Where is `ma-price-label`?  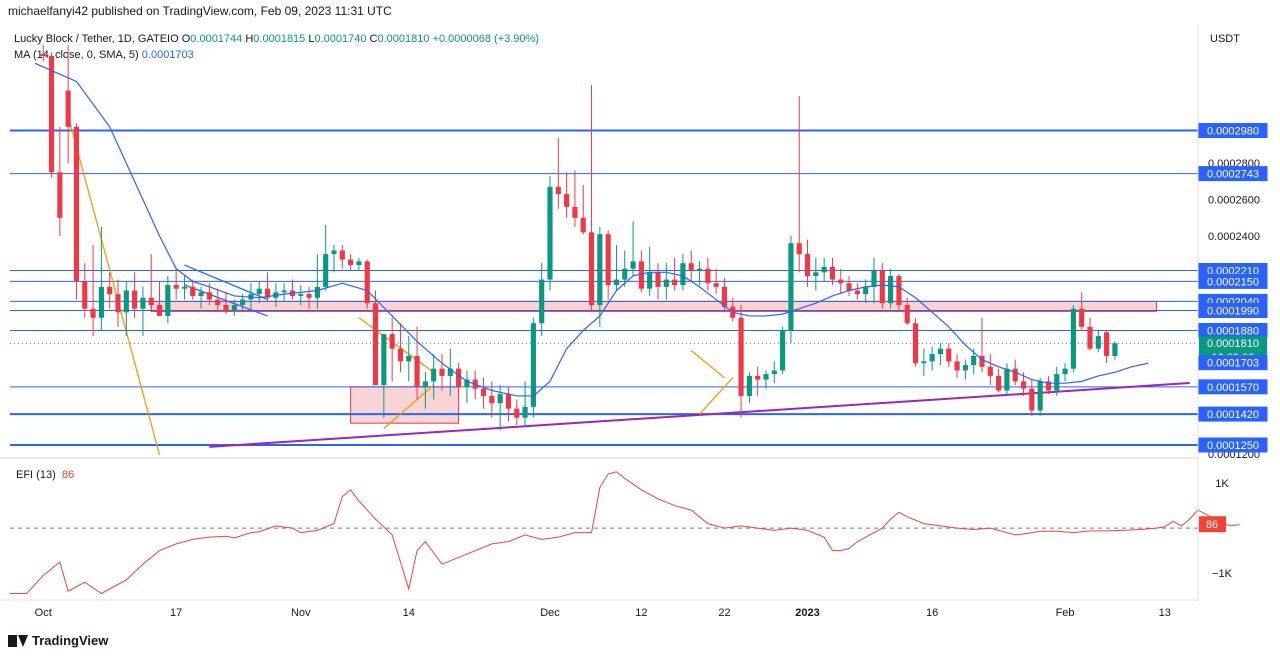
ma-price-label is located at coordinates (1233, 363).